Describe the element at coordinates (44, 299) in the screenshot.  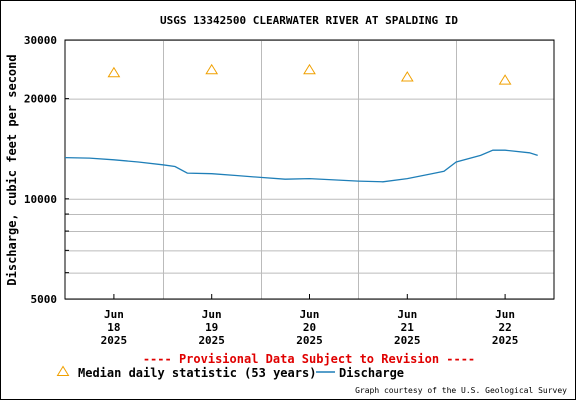
I see `y-tick-label: 5000` at that location.